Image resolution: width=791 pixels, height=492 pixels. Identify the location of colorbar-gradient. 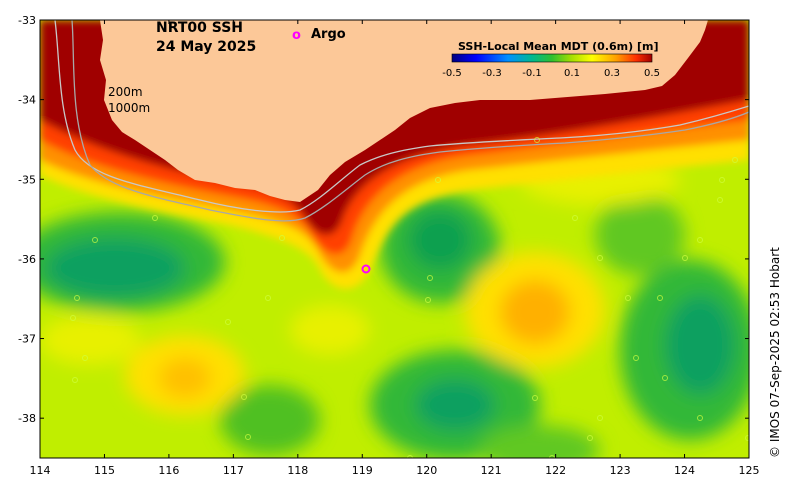
(552, 58).